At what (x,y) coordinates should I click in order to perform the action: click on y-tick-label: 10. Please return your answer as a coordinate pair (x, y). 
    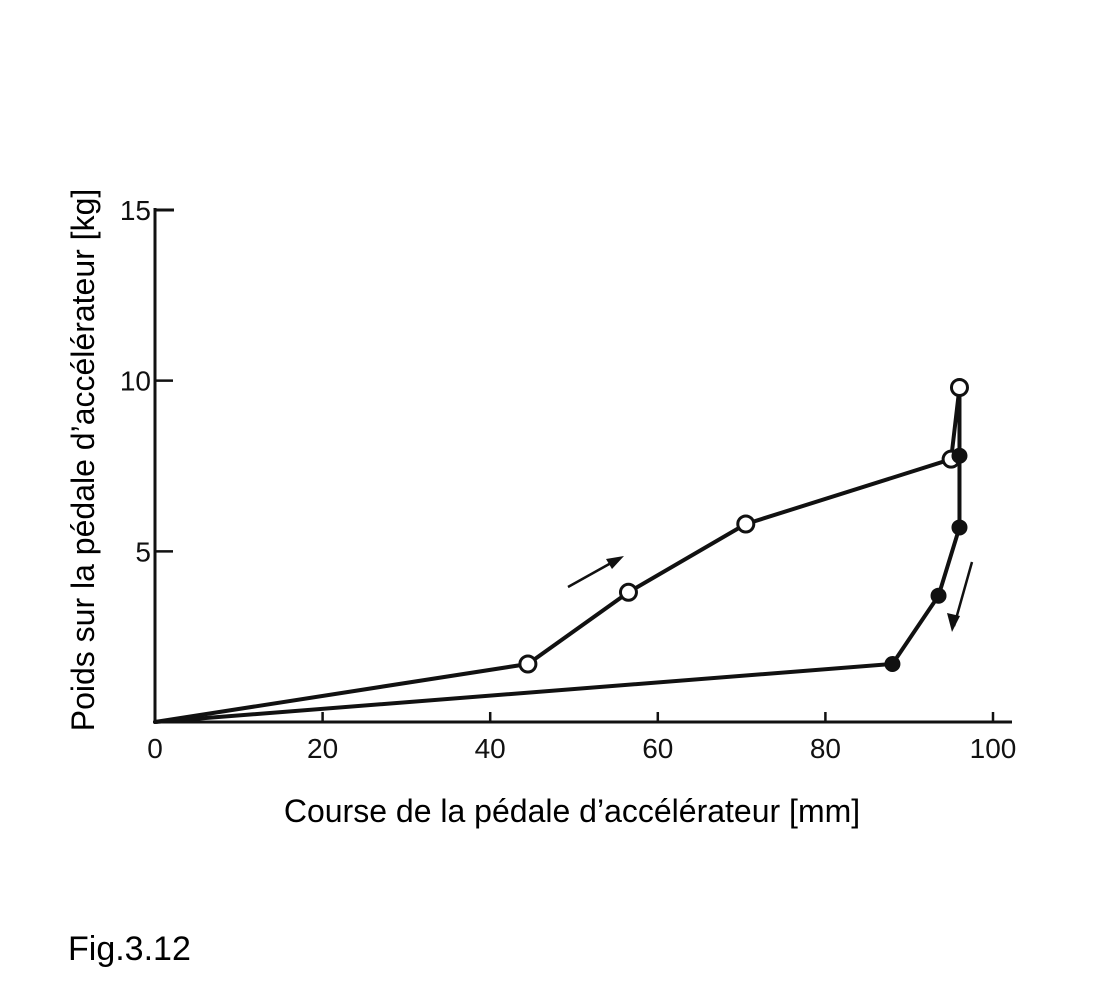
    Looking at the image, I should click on (135, 381).